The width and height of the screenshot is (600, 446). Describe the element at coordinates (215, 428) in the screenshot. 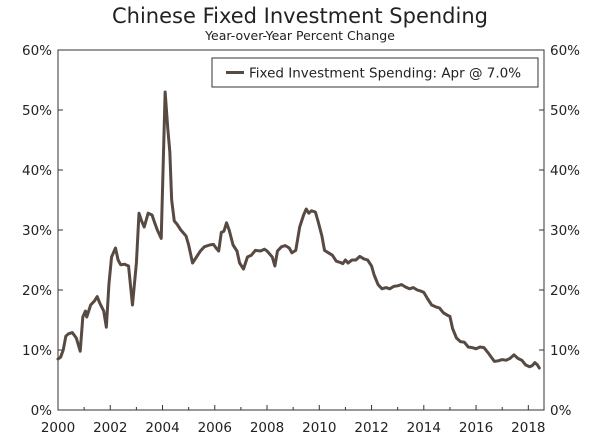

I see `x-tick-label: 2006` at that location.